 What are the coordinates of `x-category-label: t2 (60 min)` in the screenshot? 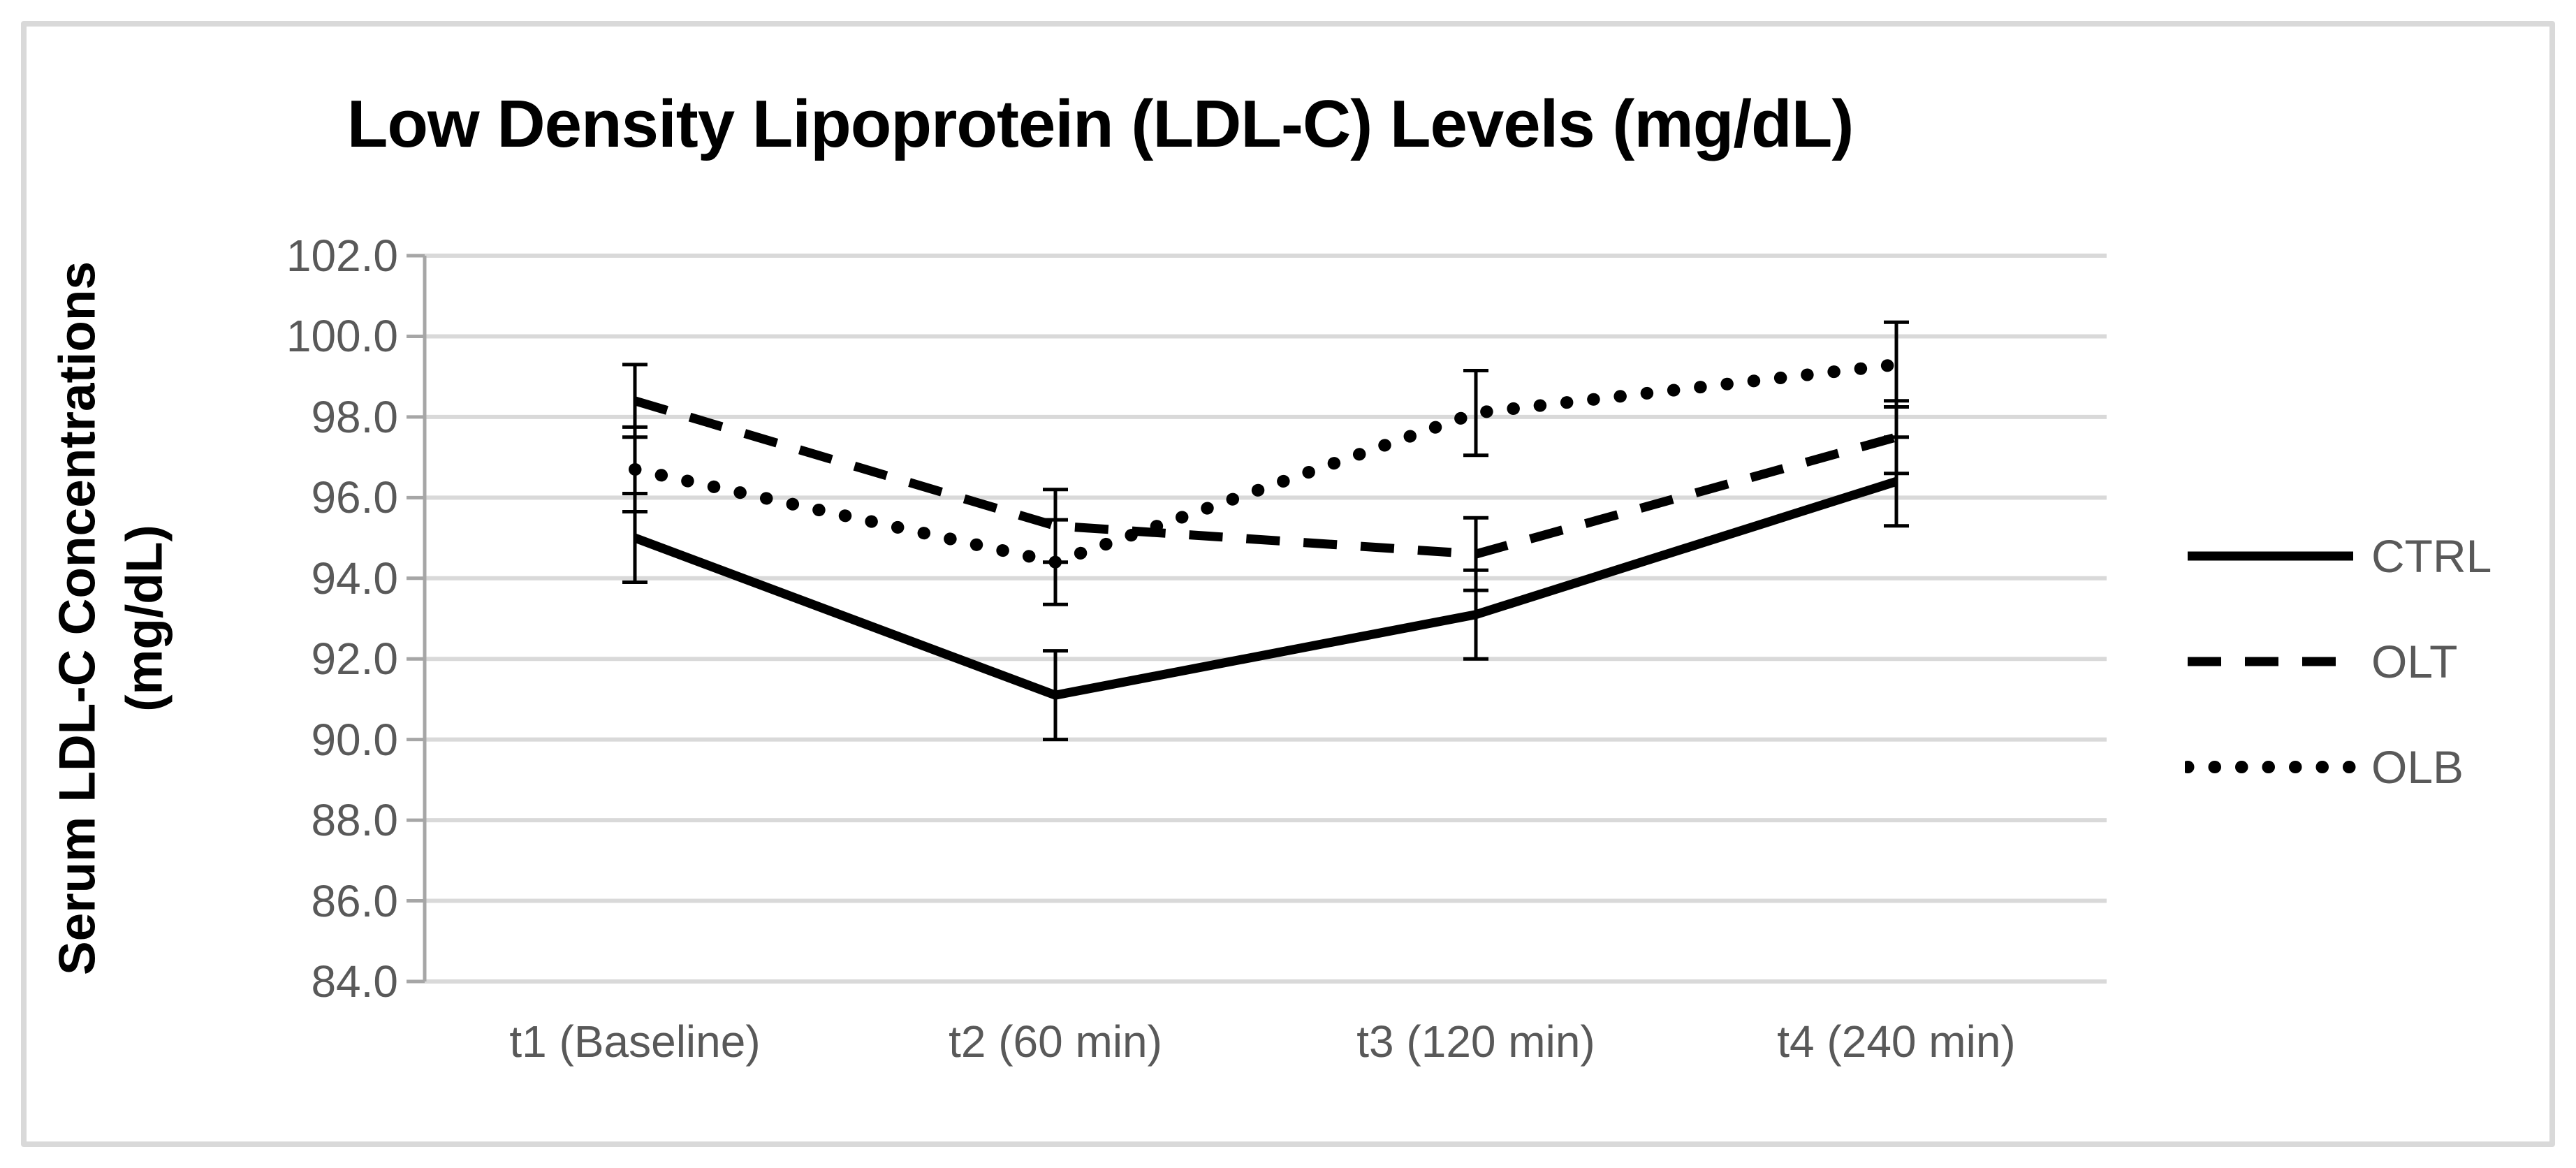 It's located at (1055, 1041).